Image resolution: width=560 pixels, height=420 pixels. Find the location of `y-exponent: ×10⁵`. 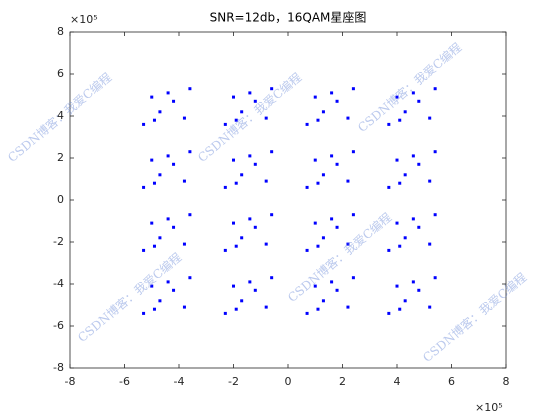

y-exponent: ×10⁵ is located at coordinates (84, 19).